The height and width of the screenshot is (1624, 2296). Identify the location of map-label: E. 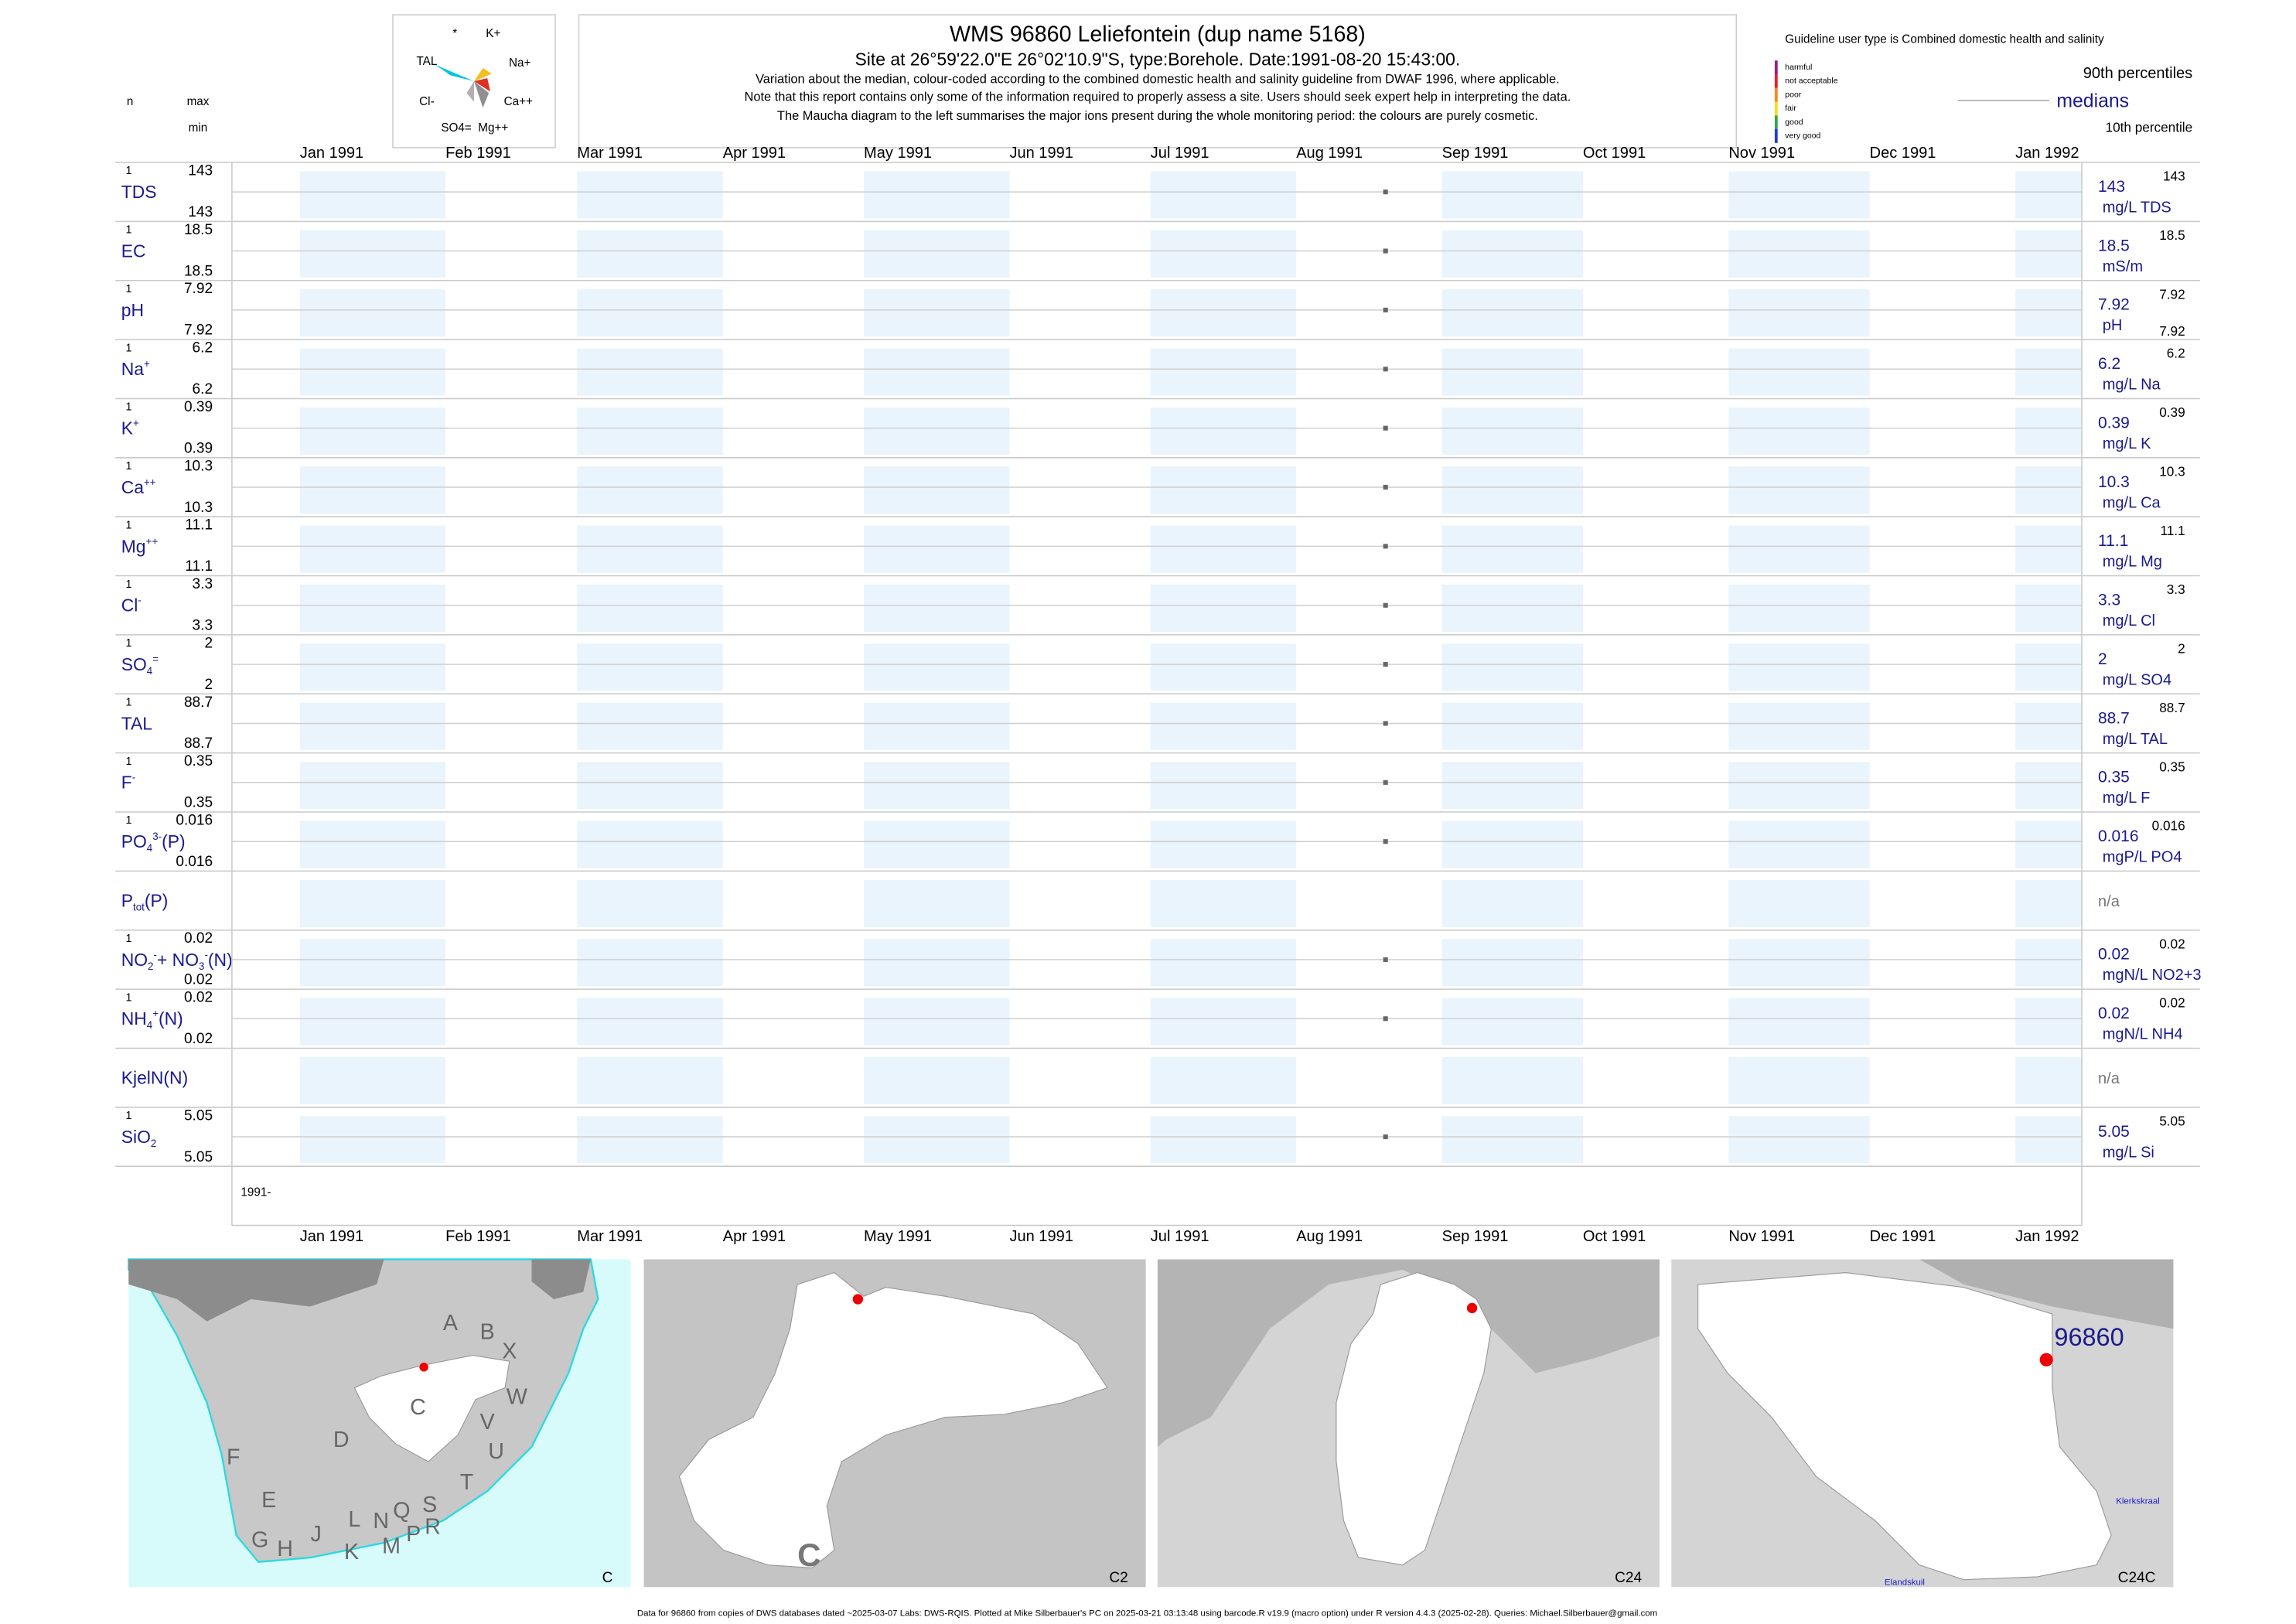
(268, 1500).